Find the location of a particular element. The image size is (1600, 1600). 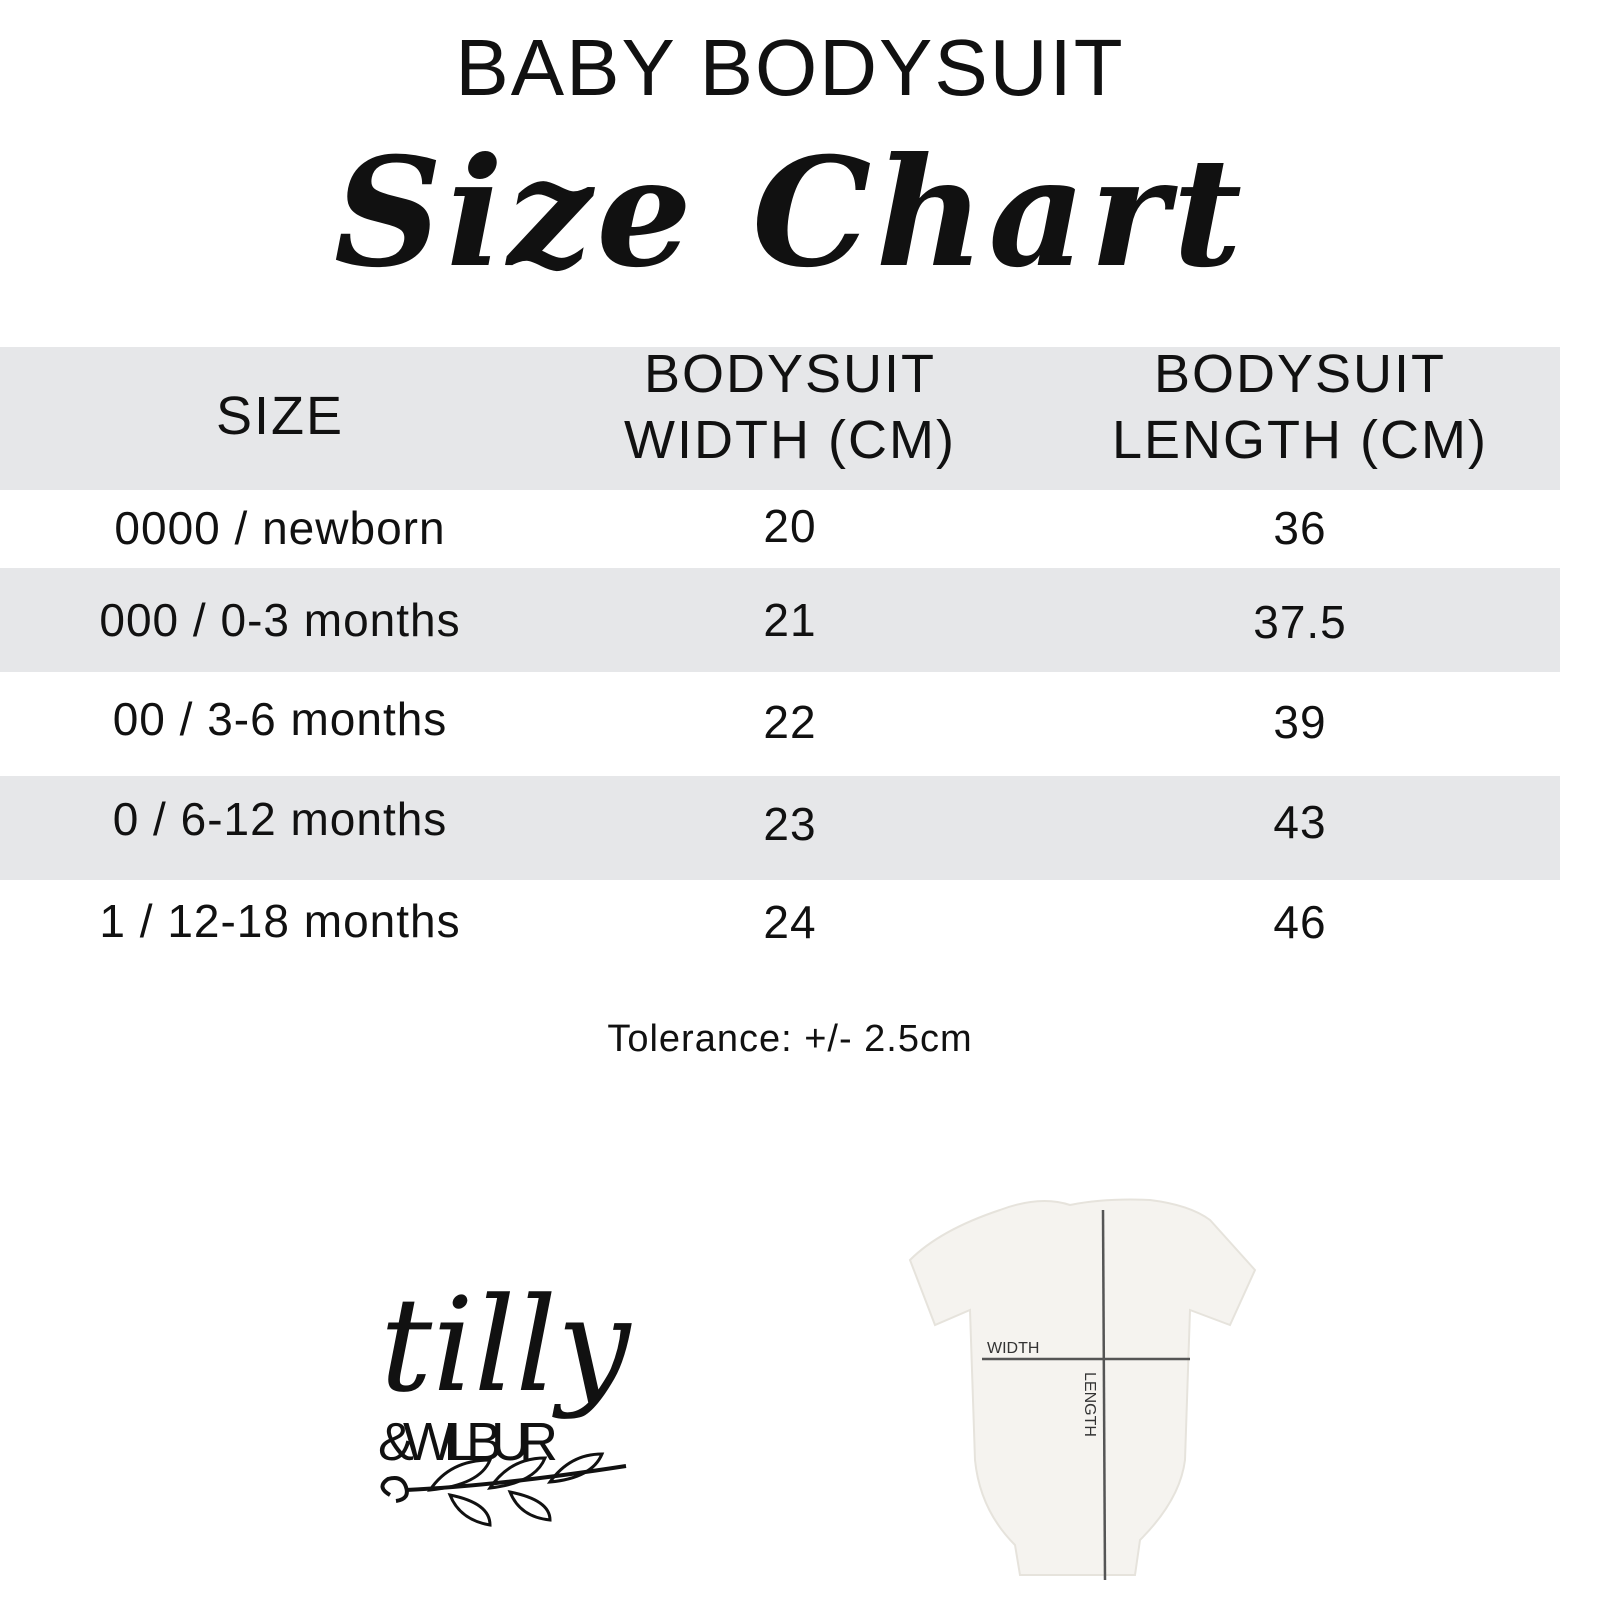

brand-logo: tilly &WILBUR is located at coordinates (500, 1395).